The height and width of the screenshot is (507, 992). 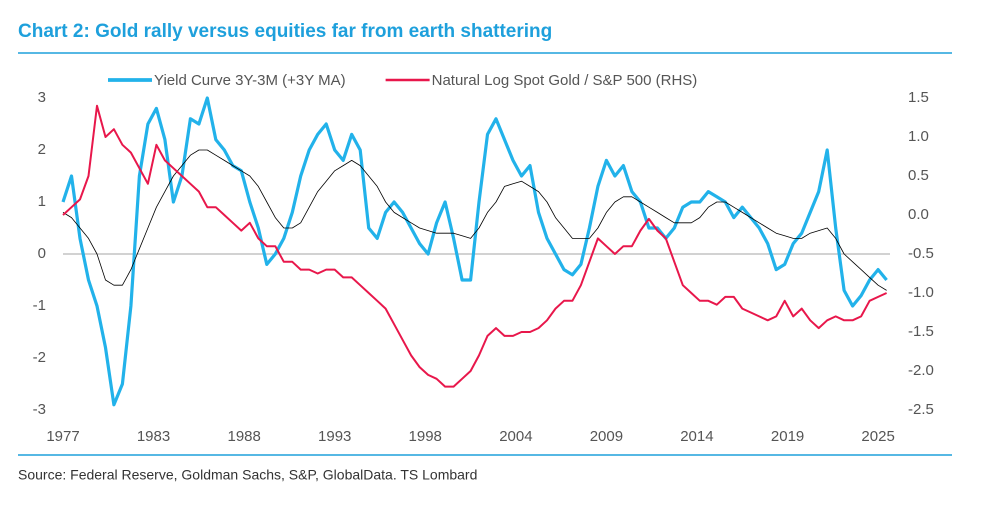 What do you see at coordinates (921, 292) in the screenshot?
I see `y2-tick-label: -1.0` at bounding box center [921, 292].